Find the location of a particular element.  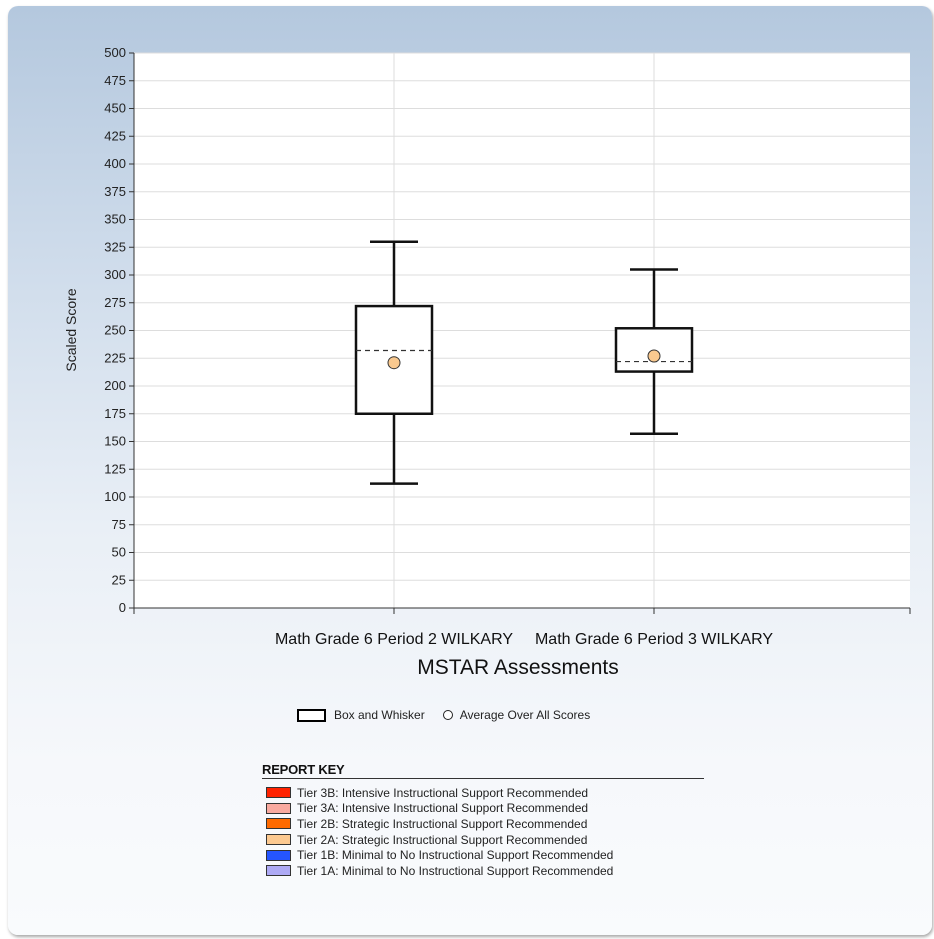

y-tick-label: 425 is located at coordinates (115, 135).